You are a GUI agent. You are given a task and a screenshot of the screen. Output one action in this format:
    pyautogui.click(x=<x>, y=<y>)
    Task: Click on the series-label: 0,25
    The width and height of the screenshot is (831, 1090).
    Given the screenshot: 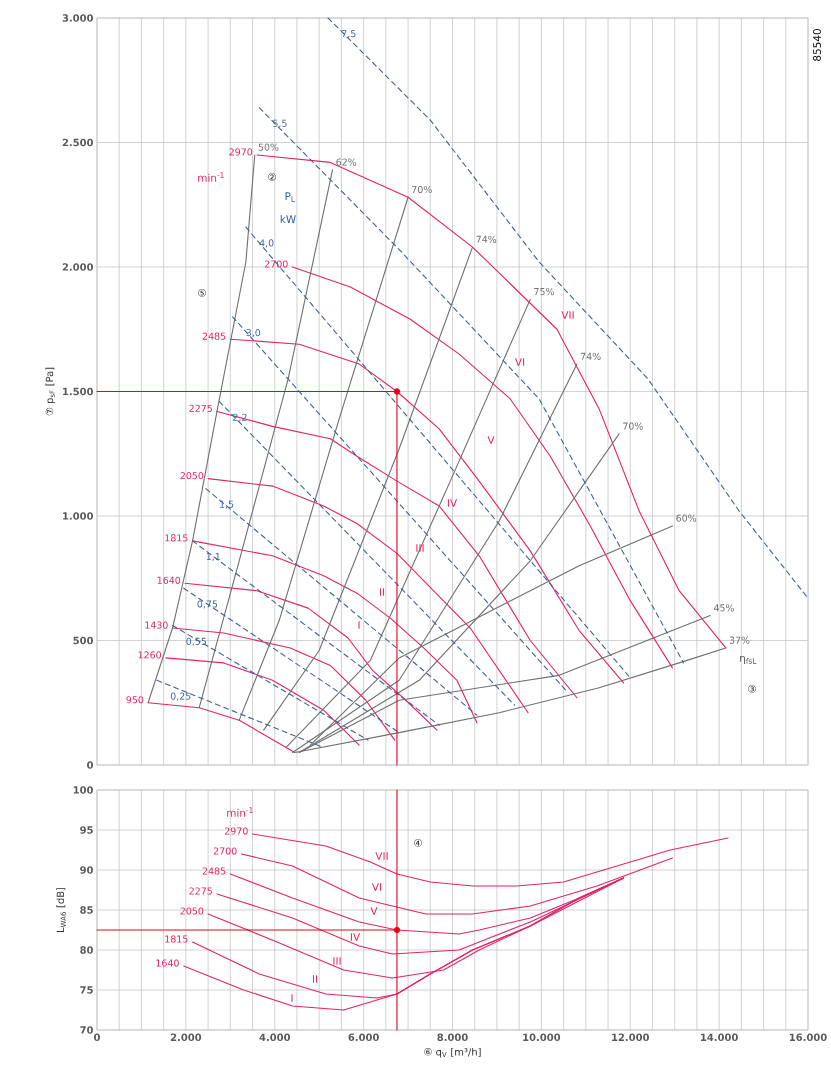 What is the action you would take?
    pyautogui.click(x=180, y=696)
    